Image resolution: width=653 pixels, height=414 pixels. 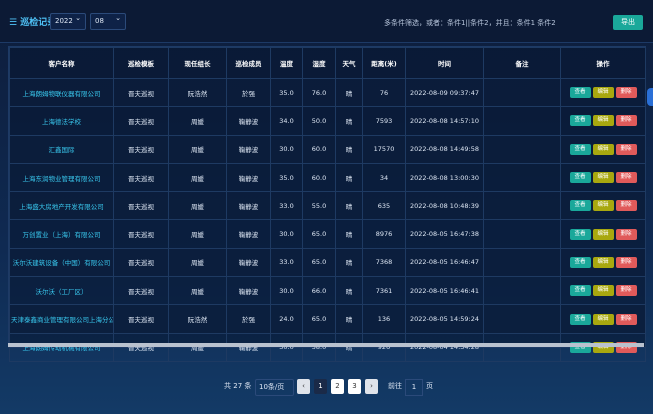 What do you see at coordinates (650, 97) in the screenshot?
I see `side-toggle` at bounding box center [650, 97].